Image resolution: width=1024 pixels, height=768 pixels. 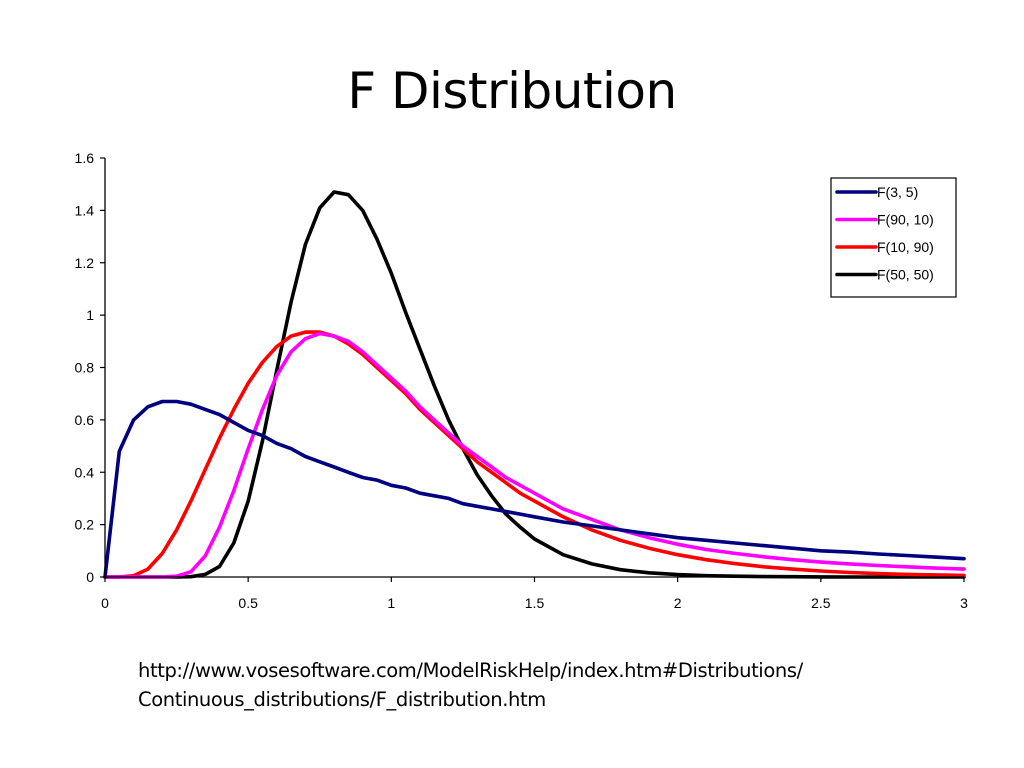 I want to click on legend: F(3, 5) F(90, 10) F(10, 90) F(50, 50), so click(x=893, y=237).